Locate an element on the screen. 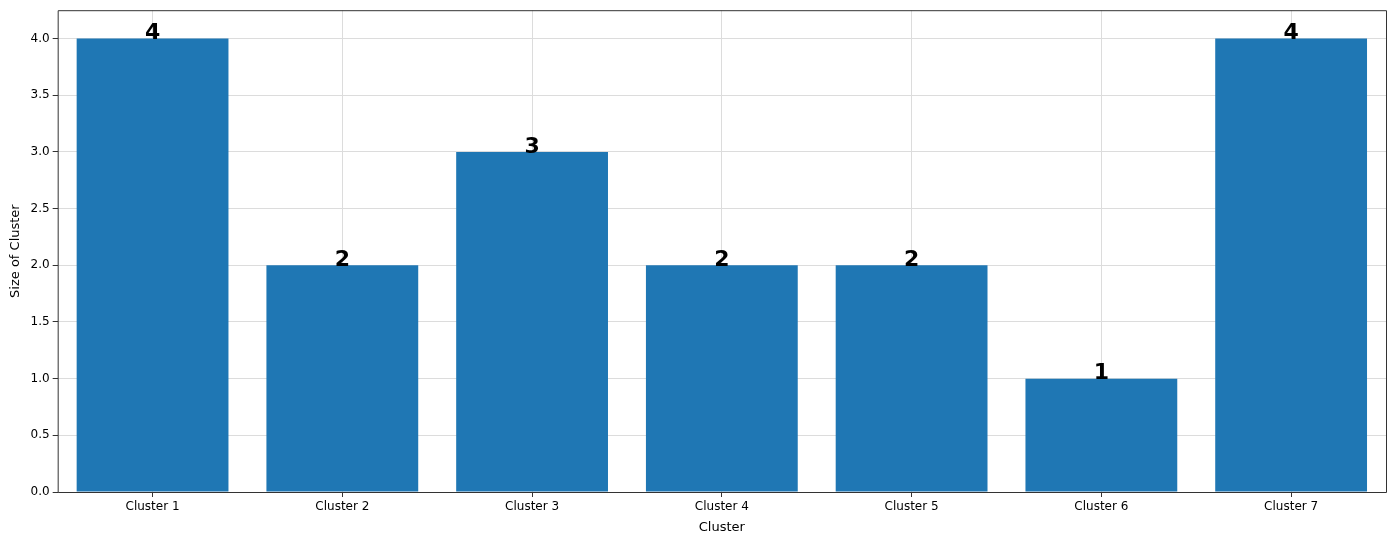 This screenshot has width=1392, height=541. x-tick-label: Cluster 4 is located at coordinates (721, 506).